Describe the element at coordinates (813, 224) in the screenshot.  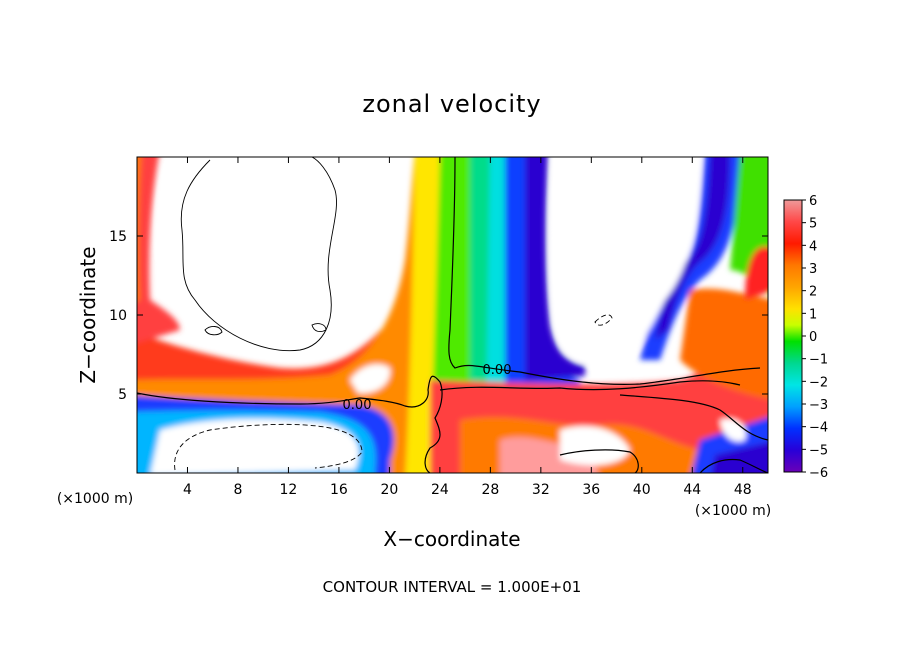
I see `colorbar-tick-label-1: 5` at that location.